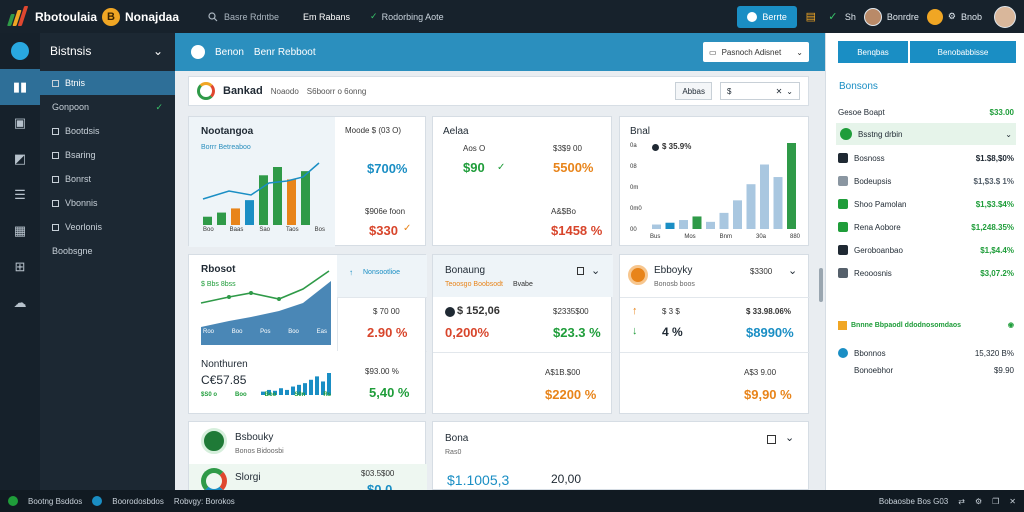 This screenshot has width=1024, height=512. What do you see at coordinates (926, 204) in the screenshot?
I see `list-item: Shoo Pamolan $1,$3.$4%` at bounding box center [926, 204].